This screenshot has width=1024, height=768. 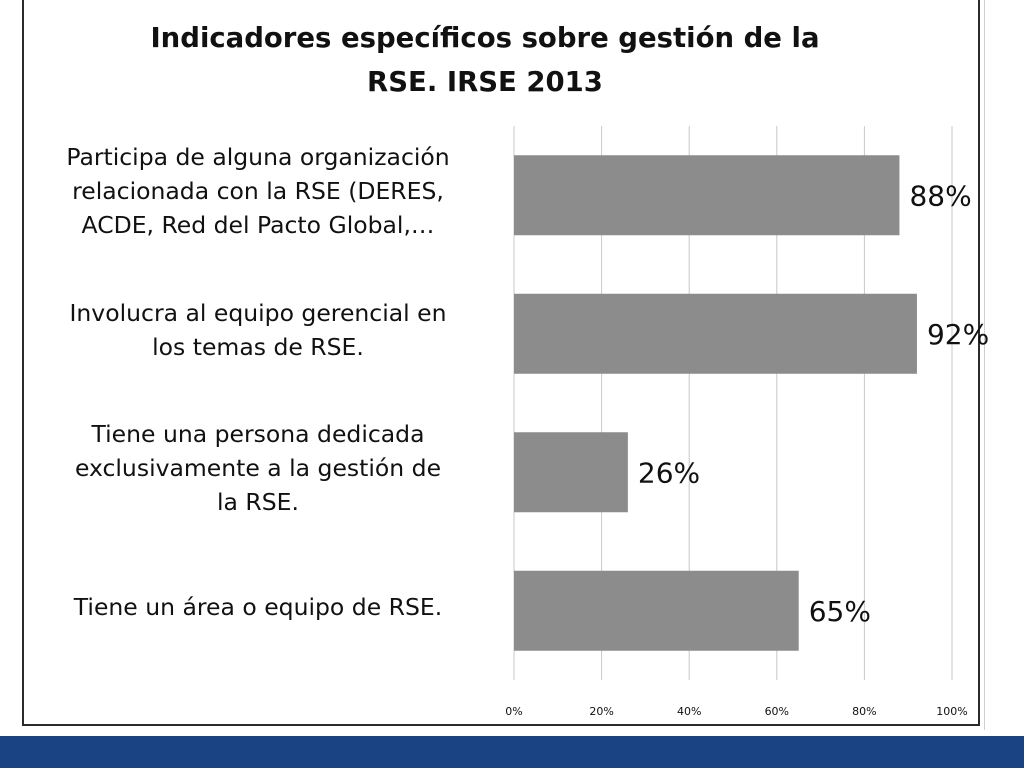 What do you see at coordinates (258, 312) in the screenshot?
I see `category-label-line: Involucra al equipo gerencial en` at bounding box center [258, 312].